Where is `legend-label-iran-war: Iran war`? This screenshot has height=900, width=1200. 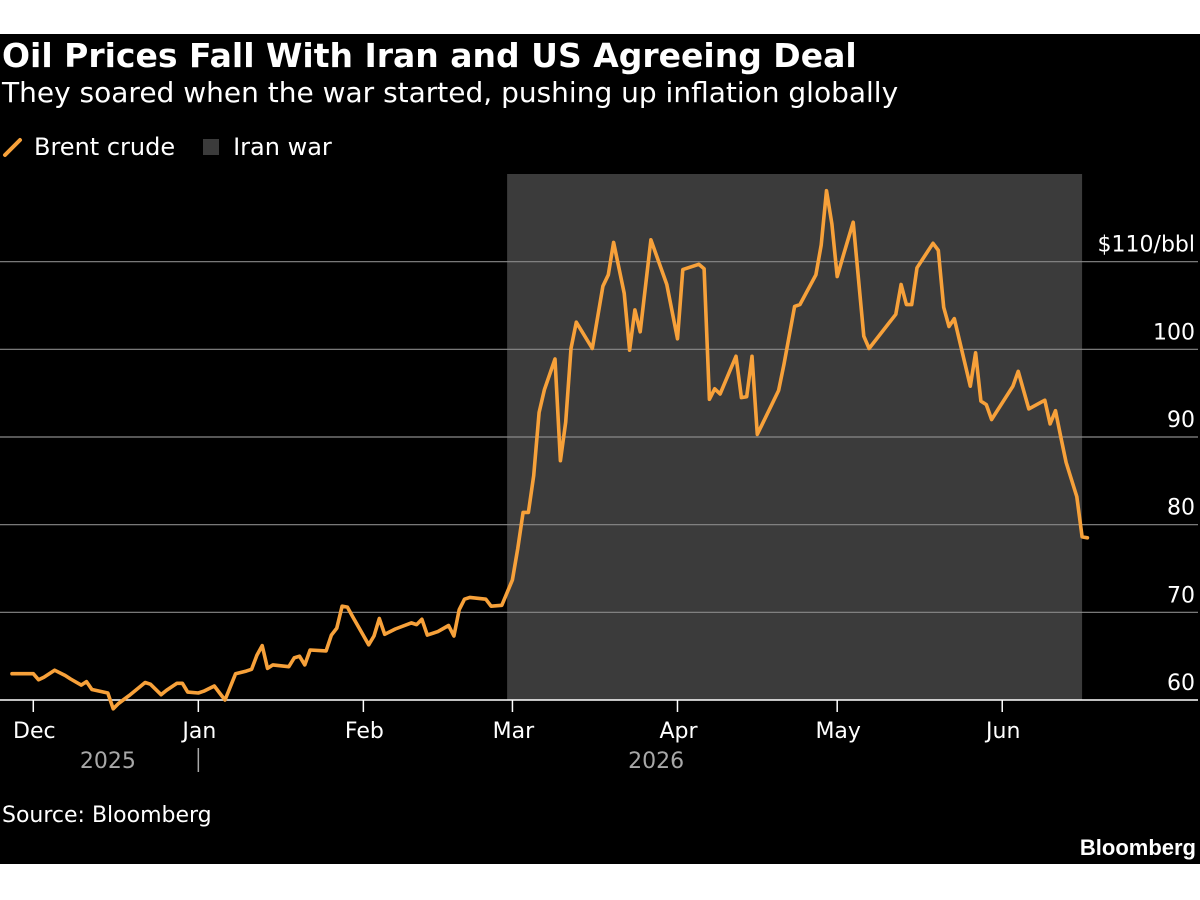 legend-label-iran-war: Iran war is located at coordinates (282, 147).